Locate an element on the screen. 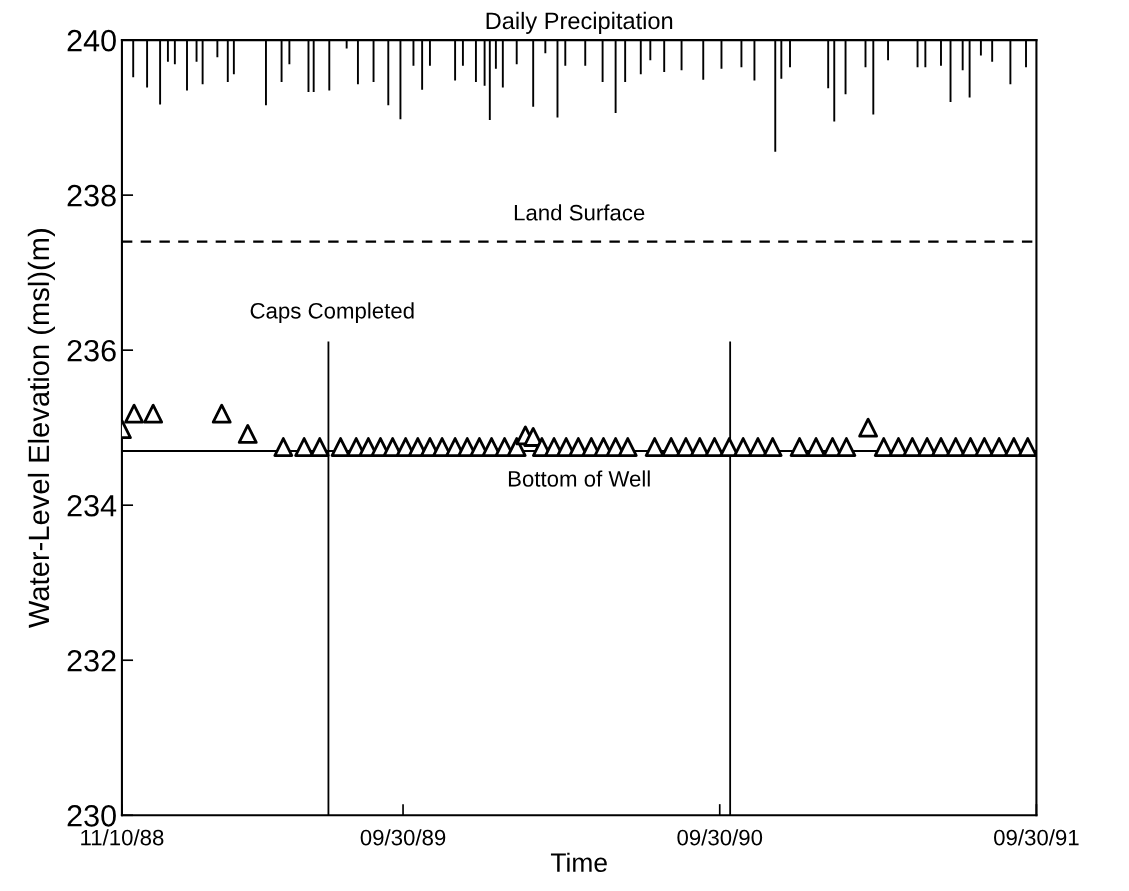 This screenshot has height=891, width=1129. y-tick-label: 232 is located at coordinates (91, 660).